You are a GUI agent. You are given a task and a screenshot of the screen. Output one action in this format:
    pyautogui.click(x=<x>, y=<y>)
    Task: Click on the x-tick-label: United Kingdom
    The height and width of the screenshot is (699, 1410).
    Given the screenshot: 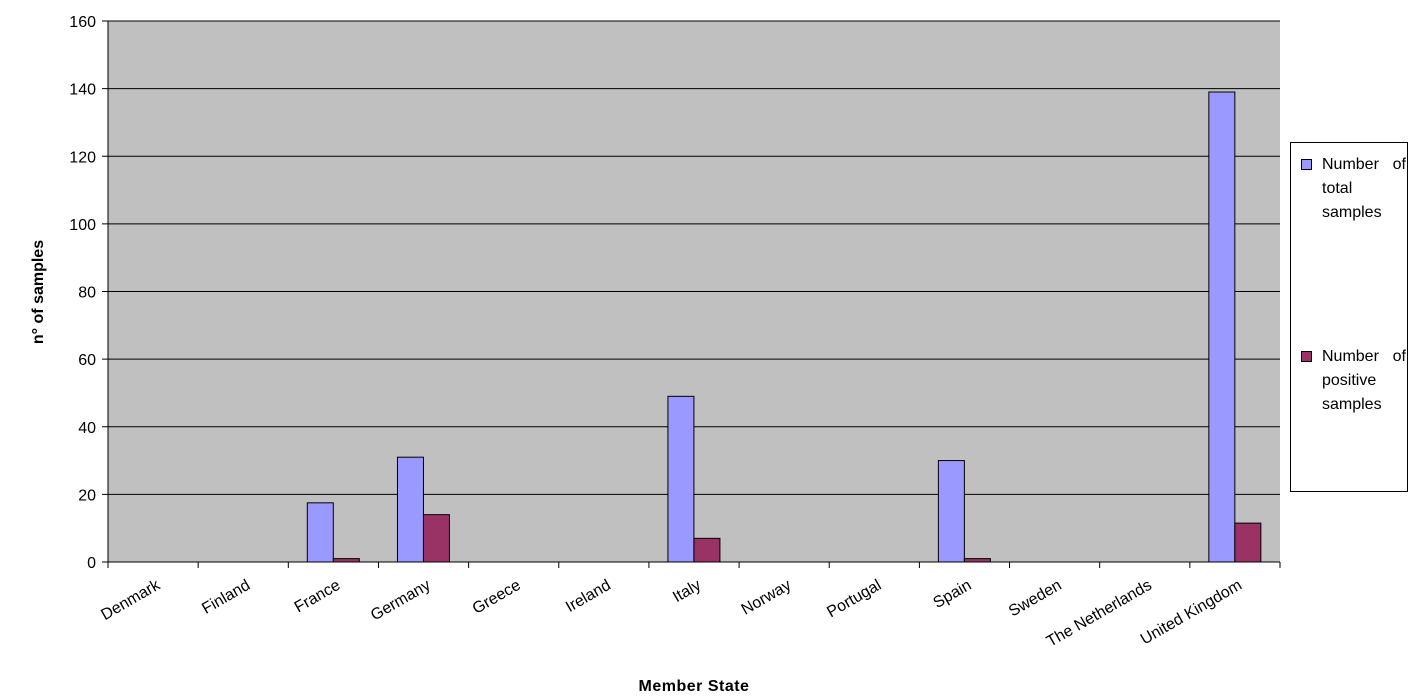 What is the action you would take?
    pyautogui.click(x=1191, y=613)
    